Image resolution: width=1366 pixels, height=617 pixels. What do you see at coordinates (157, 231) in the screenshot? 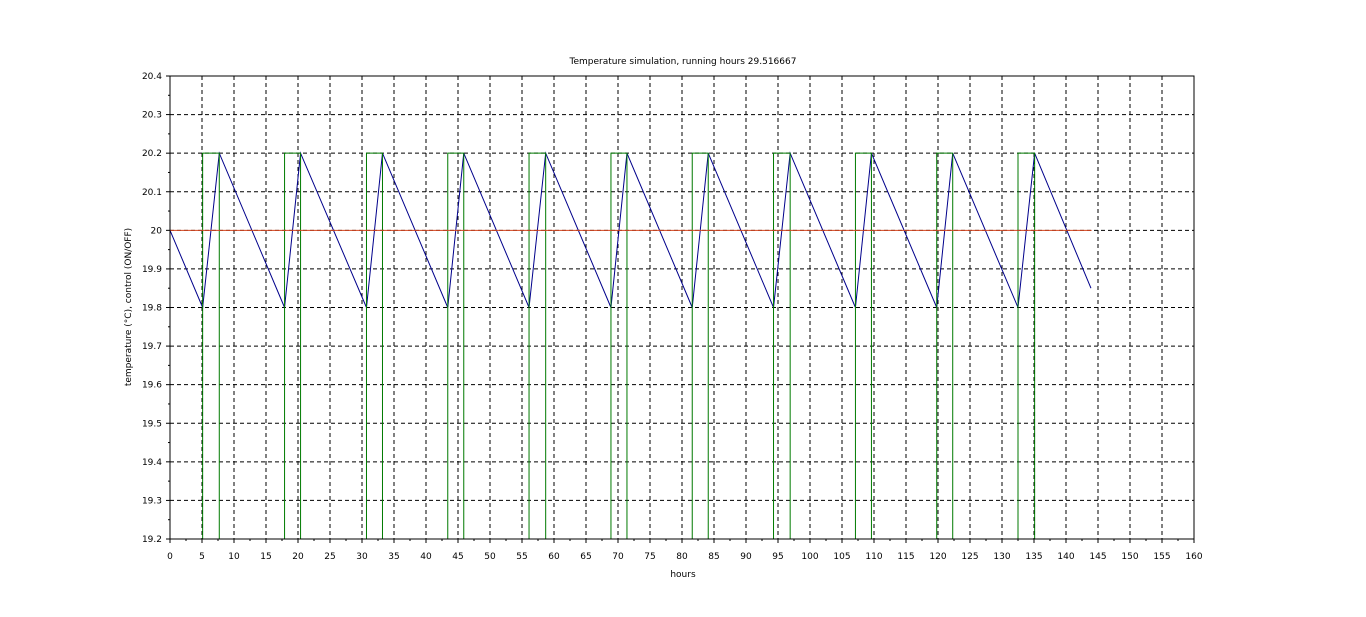
I see `y-tick-label: 20` at bounding box center [157, 231].